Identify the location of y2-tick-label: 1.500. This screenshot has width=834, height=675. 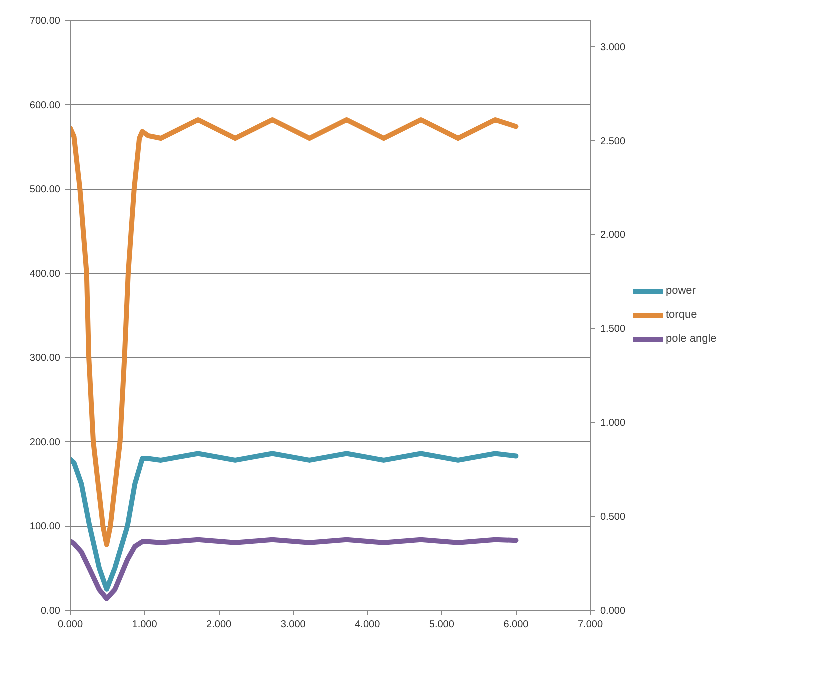
(613, 330).